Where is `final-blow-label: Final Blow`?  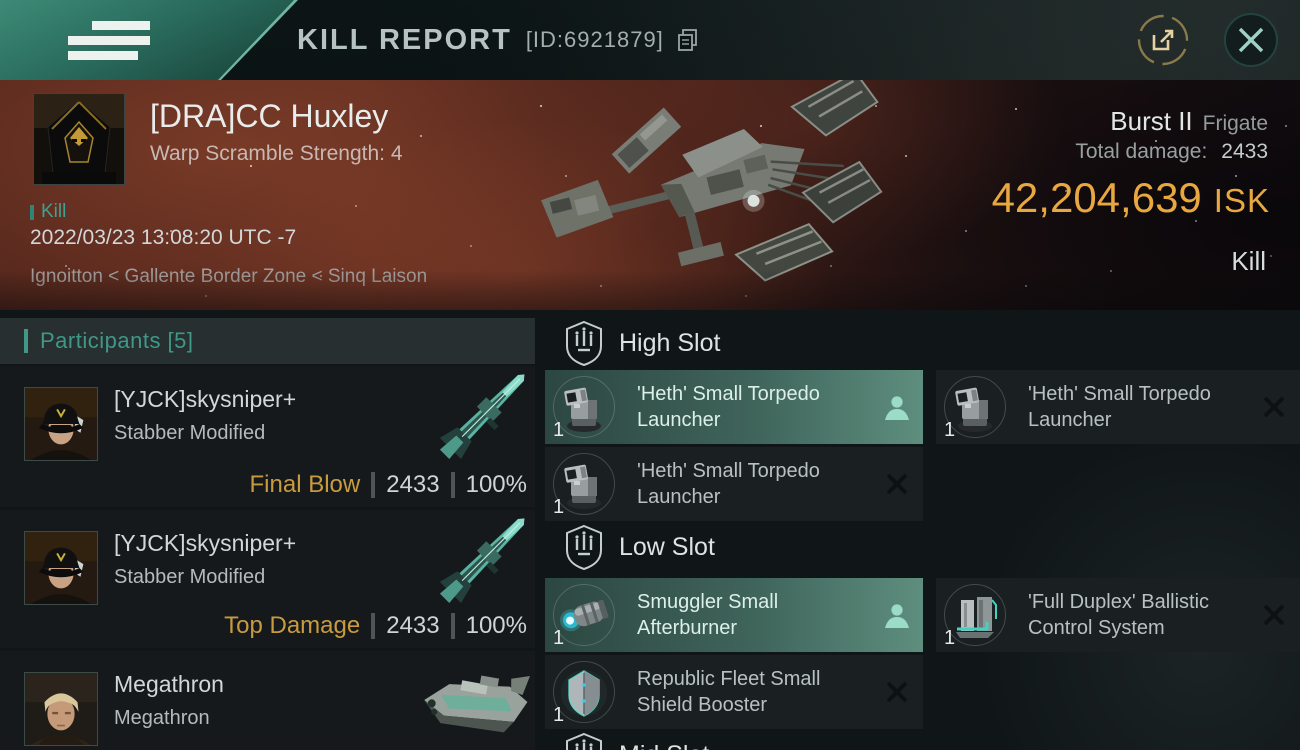 final-blow-label: Final Blow is located at coordinates (305, 484).